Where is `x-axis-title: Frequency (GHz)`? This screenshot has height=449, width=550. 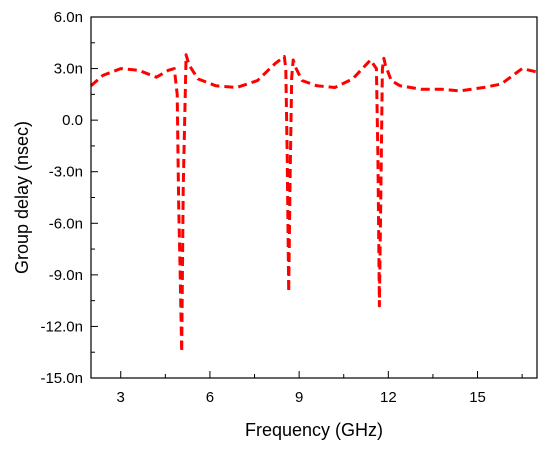 x-axis-title: Frequency (GHz) is located at coordinates (314, 430).